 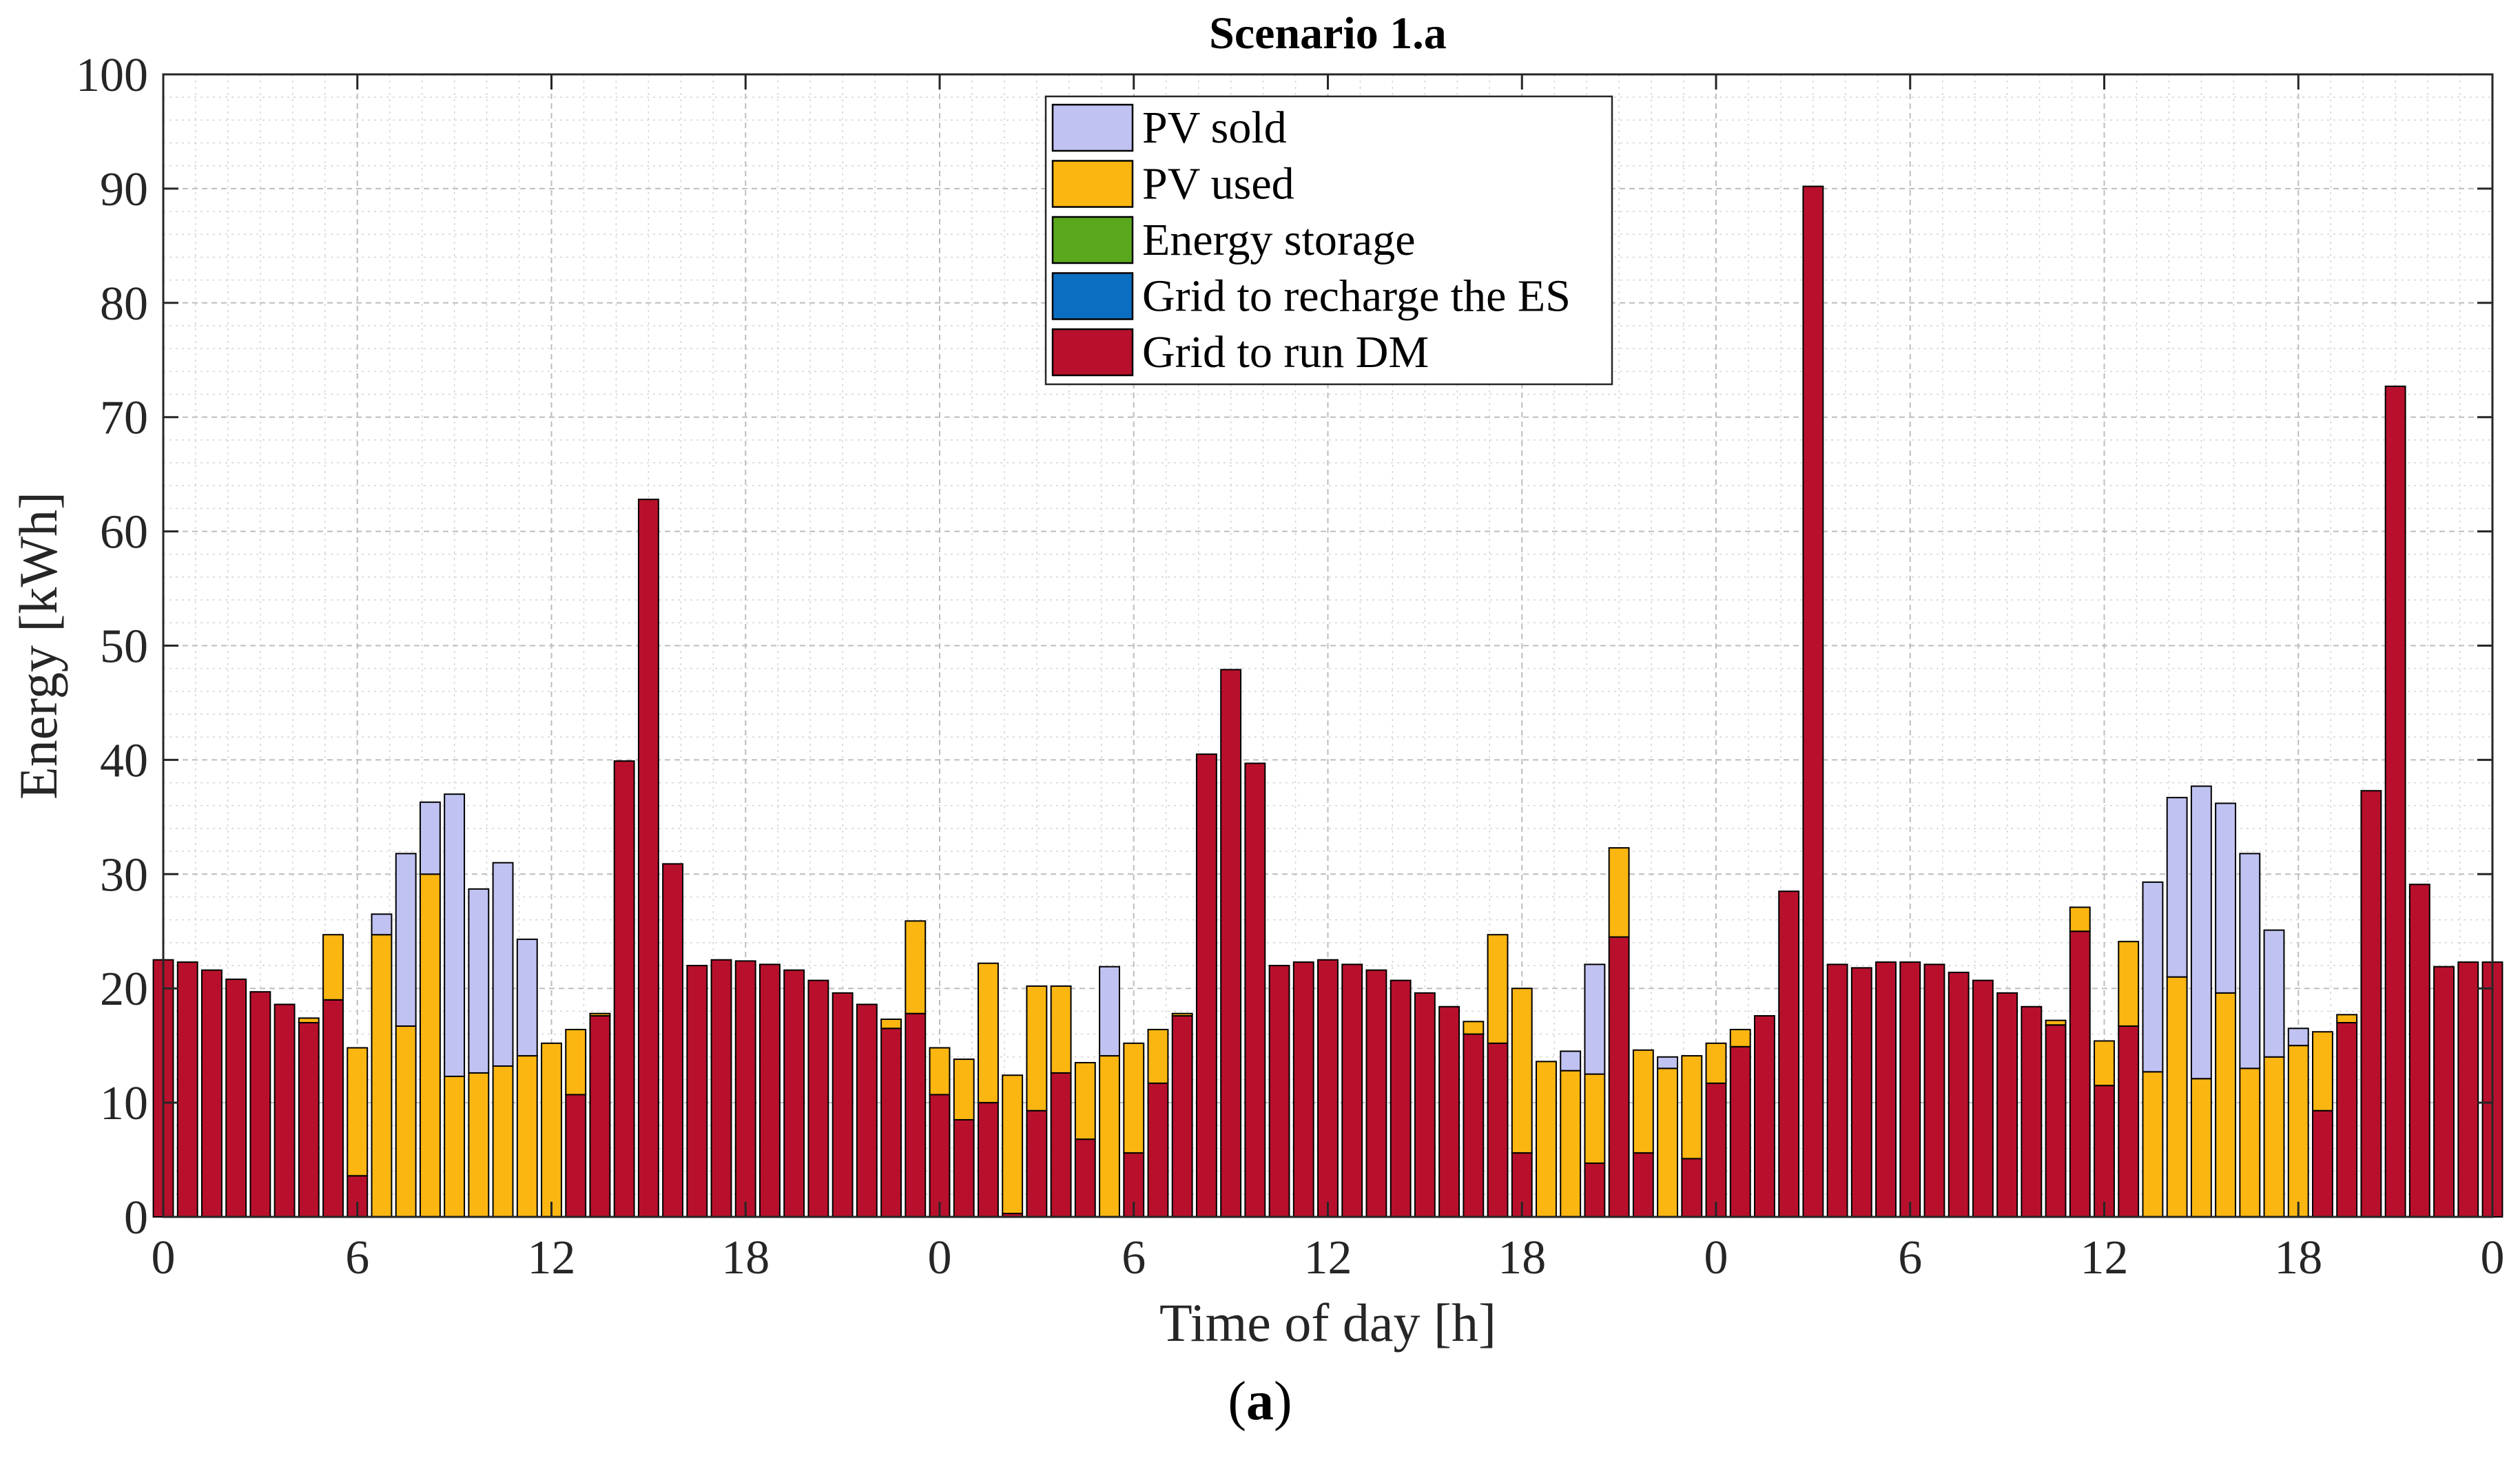 I want to click on legend-box, so click(x=1328, y=240).